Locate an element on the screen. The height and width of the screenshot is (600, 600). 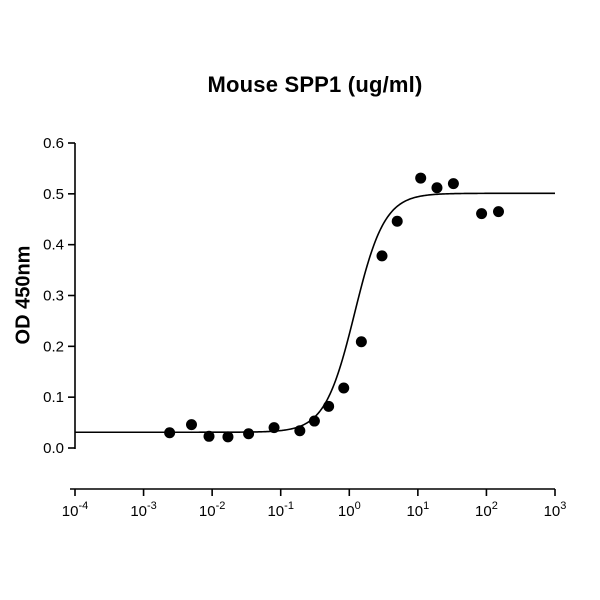
x-tick-label: 10³ is located at coordinates (555, 510).